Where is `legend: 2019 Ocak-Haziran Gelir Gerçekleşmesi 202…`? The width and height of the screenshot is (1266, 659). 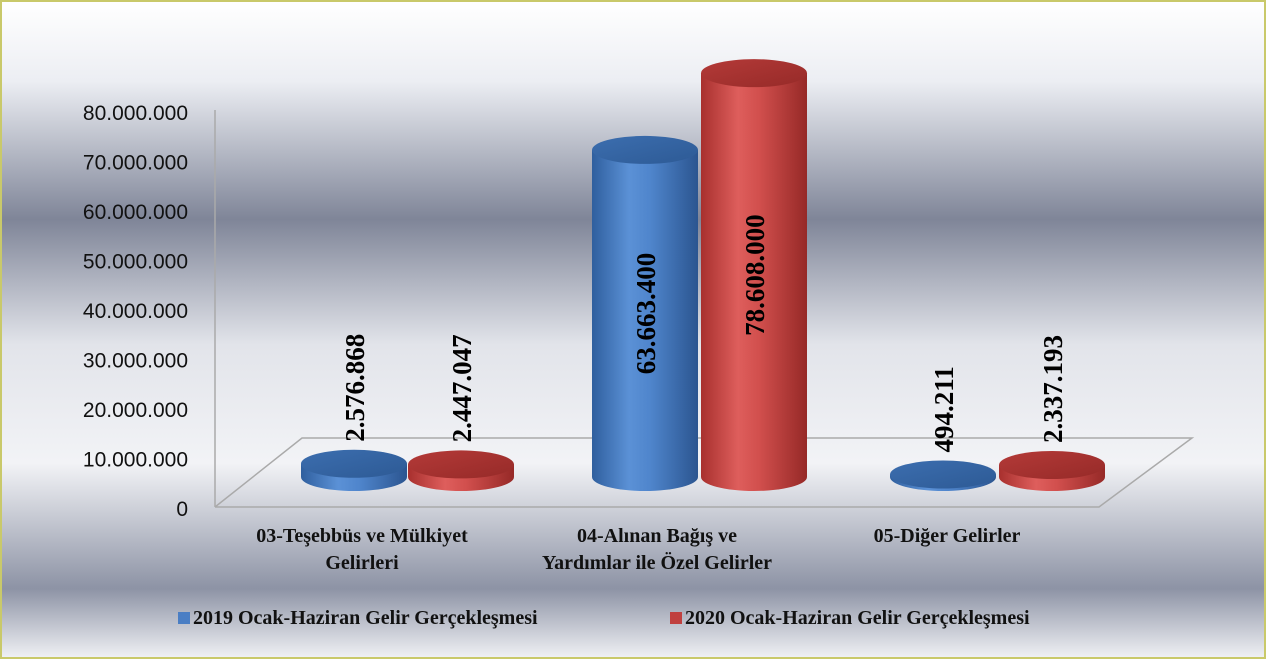 legend: 2019 Ocak-Haziran Gelir Gerçekleşmesi 202… is located at coordinates (604, 618).